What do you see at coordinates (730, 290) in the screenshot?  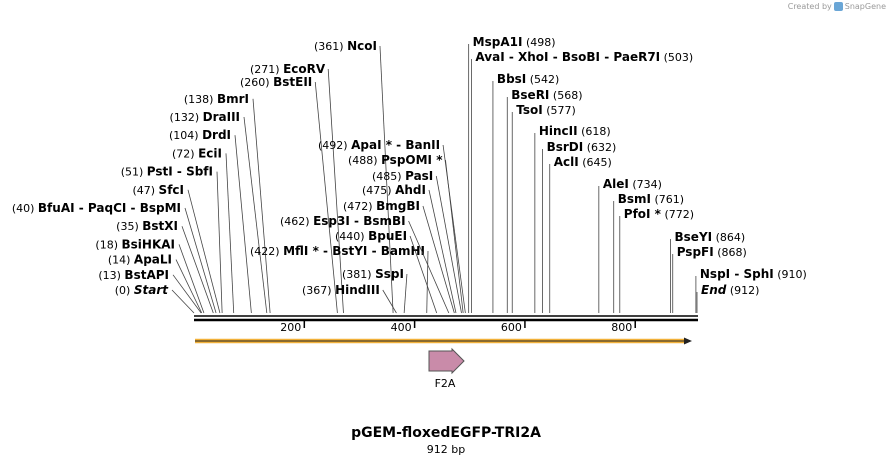 I see `site-label-end: End (912)` at bounding box center [730, 290].